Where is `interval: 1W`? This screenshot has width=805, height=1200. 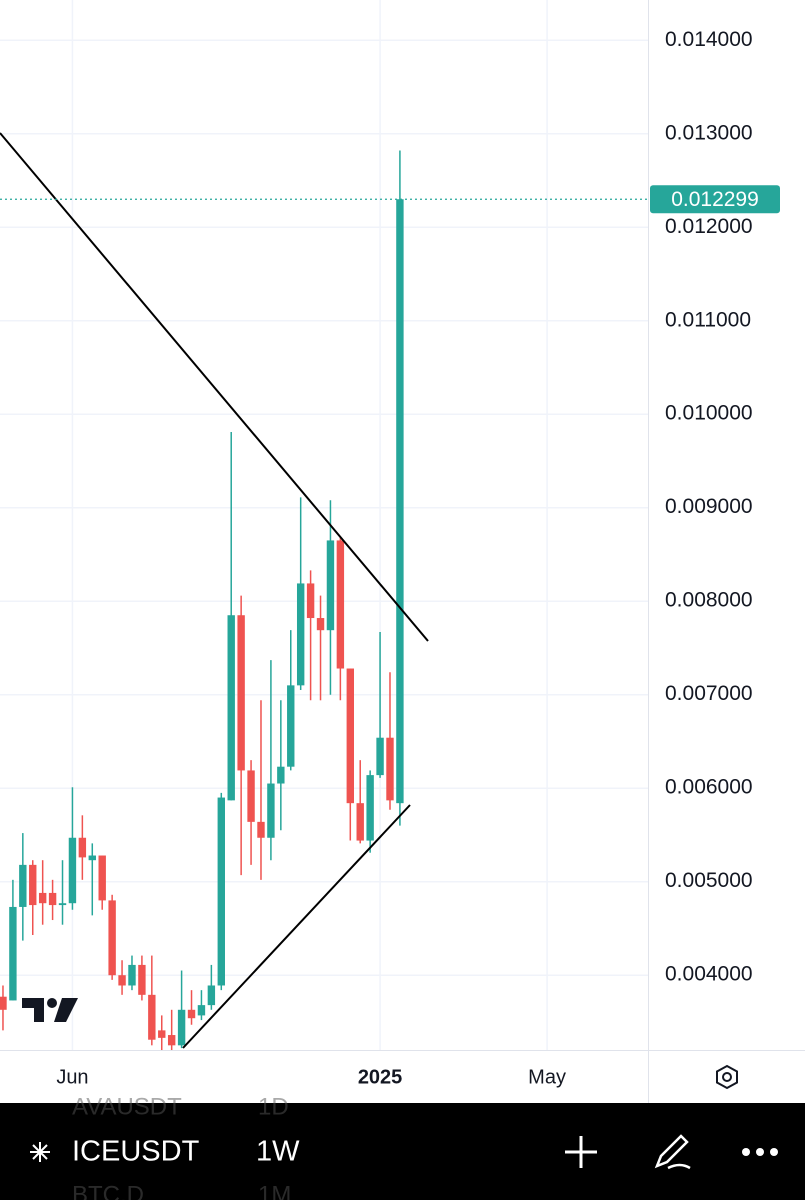
interval: 1W is located at coordinates (278, 1152).